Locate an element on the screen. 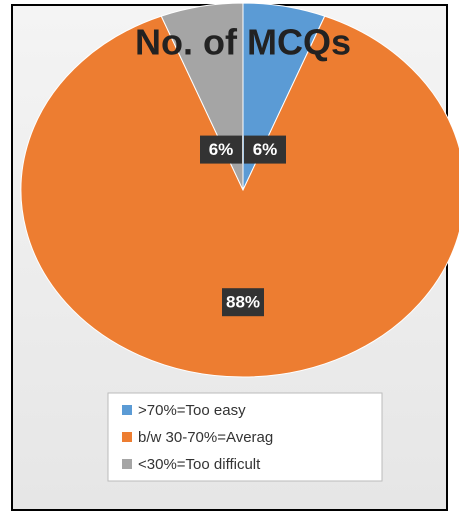 Image resolution: width=459 pixels, height=514 pixels. chart-title: No. of MCQs is located at coordinates (243, 42).